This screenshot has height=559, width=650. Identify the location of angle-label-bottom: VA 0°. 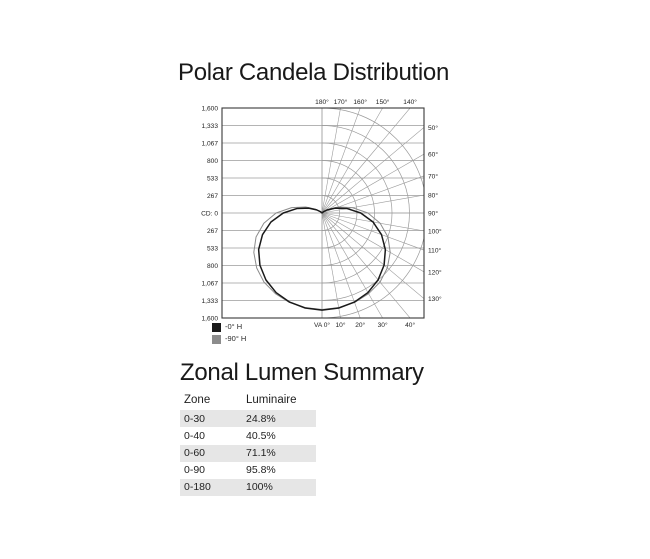
(322, 325).